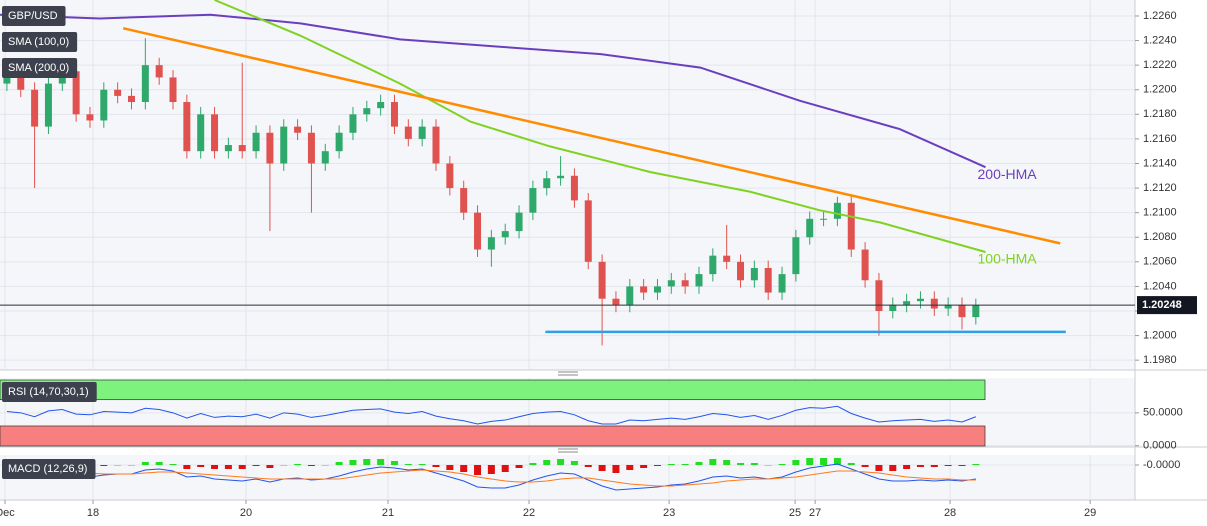 The width and height of the screenshot is (1207, 526). What do you see at coordinates (388, 513) in the screenshot?
I see `x-tick-label: 21` at bounding box center [388, 513].